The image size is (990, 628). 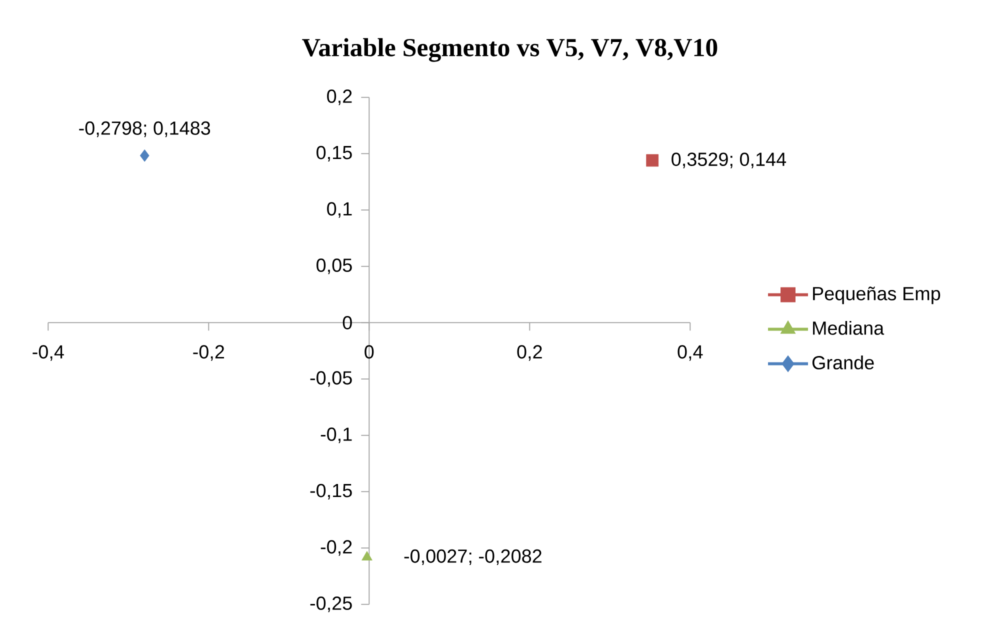 I want to click on data-label: -0,0027; -0,2082, so click(x=473, y=557).